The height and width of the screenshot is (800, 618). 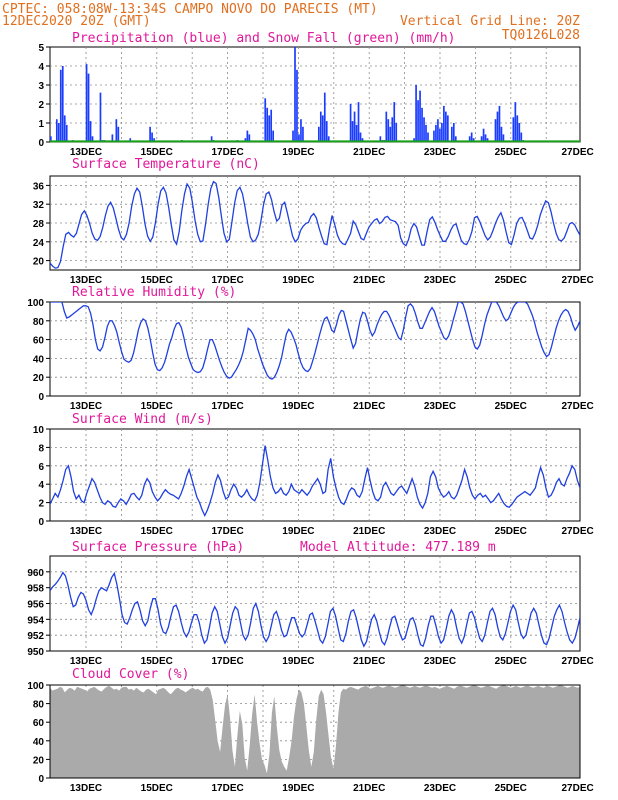 What do you see at coordinates (157, 661) in the screenshot?
I see `pressure-xtick-label: 15DEC` at bounding box center [157, 661].